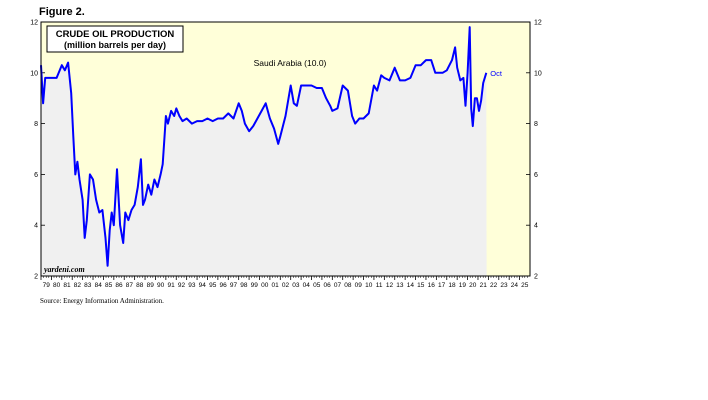 This screenshot has height=400, width=708. Describe the element at coordinates (504, 285) in the screenshot. I see `x-tick-label: 23` at that location.